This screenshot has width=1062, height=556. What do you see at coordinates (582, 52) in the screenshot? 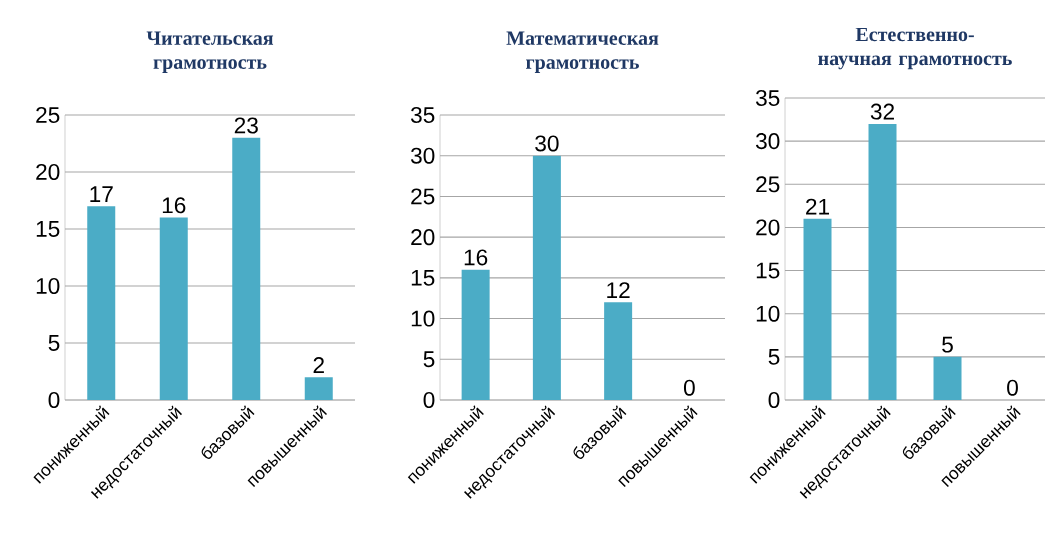
I see `chart-title: Математическая грамотность` at bounding box center [582, 52].